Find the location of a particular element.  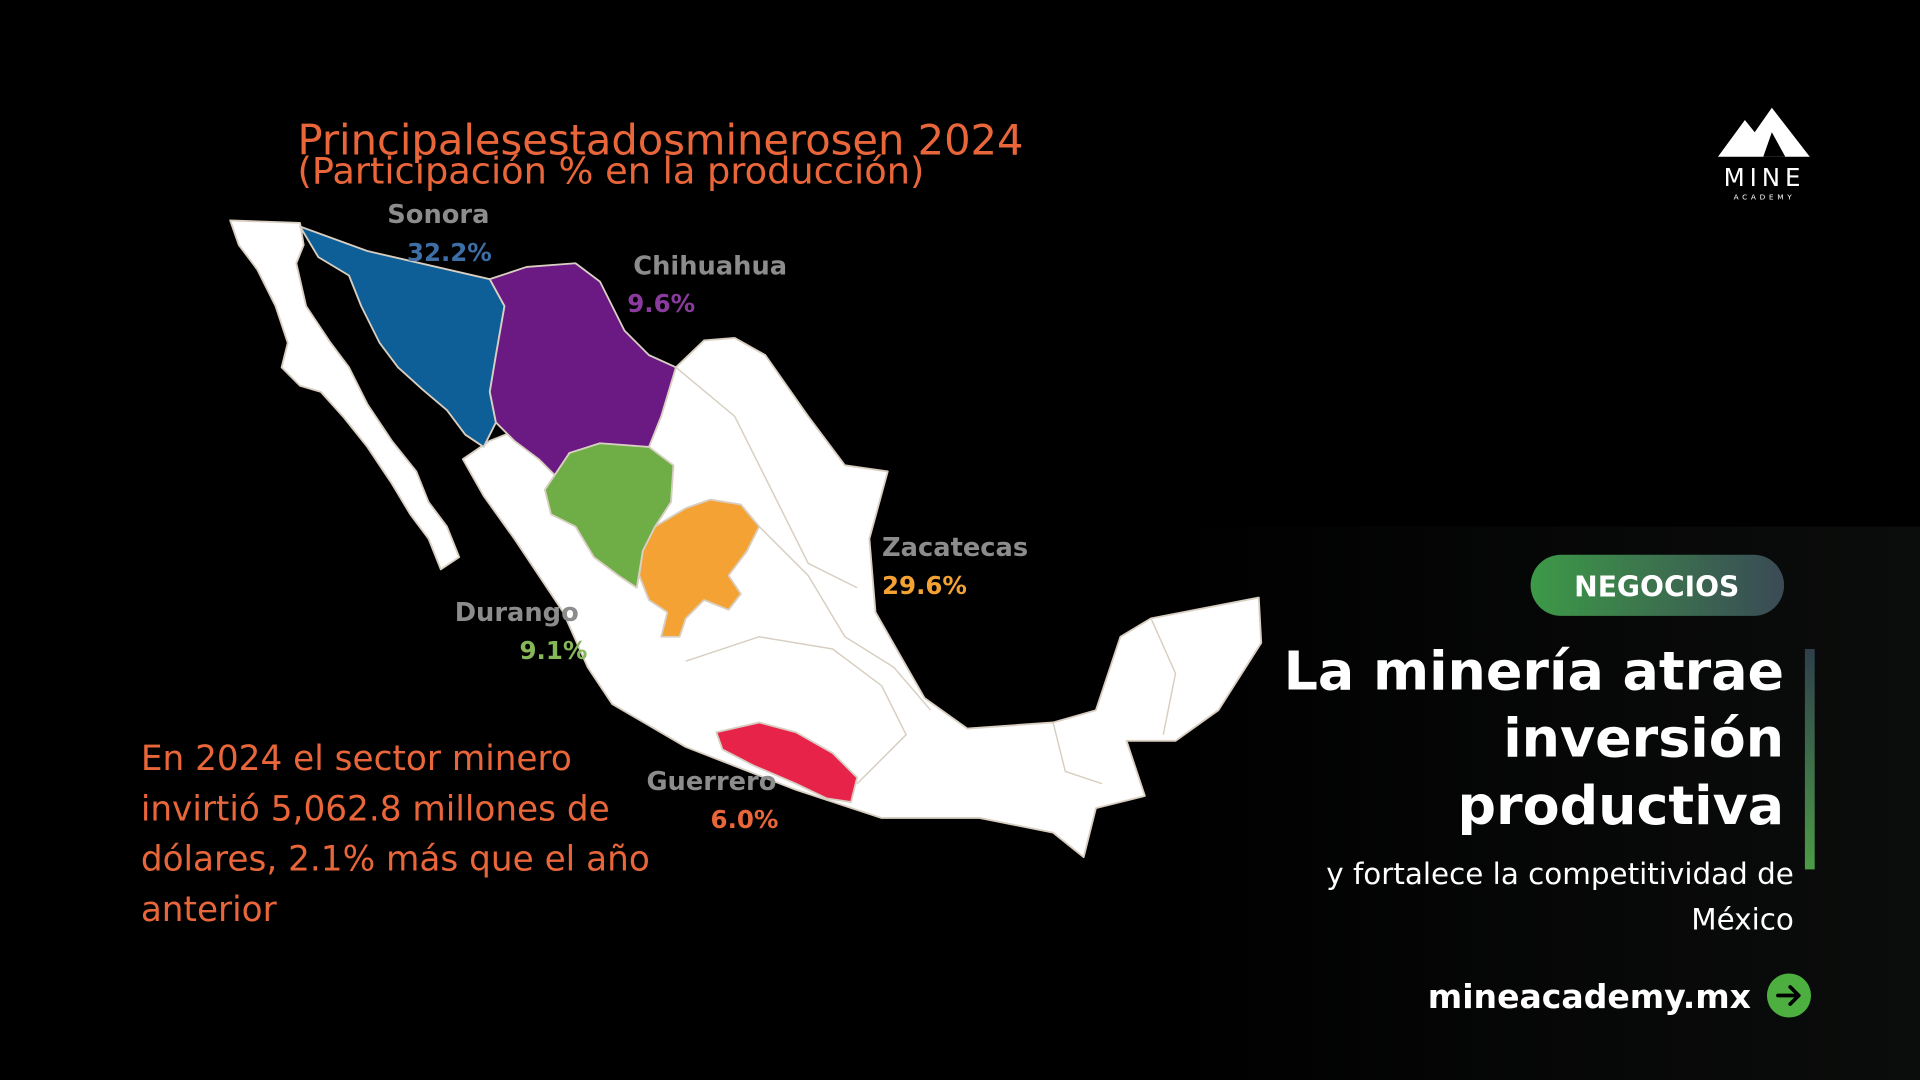

state-name: Sonora is located at coordinates (438, 215).